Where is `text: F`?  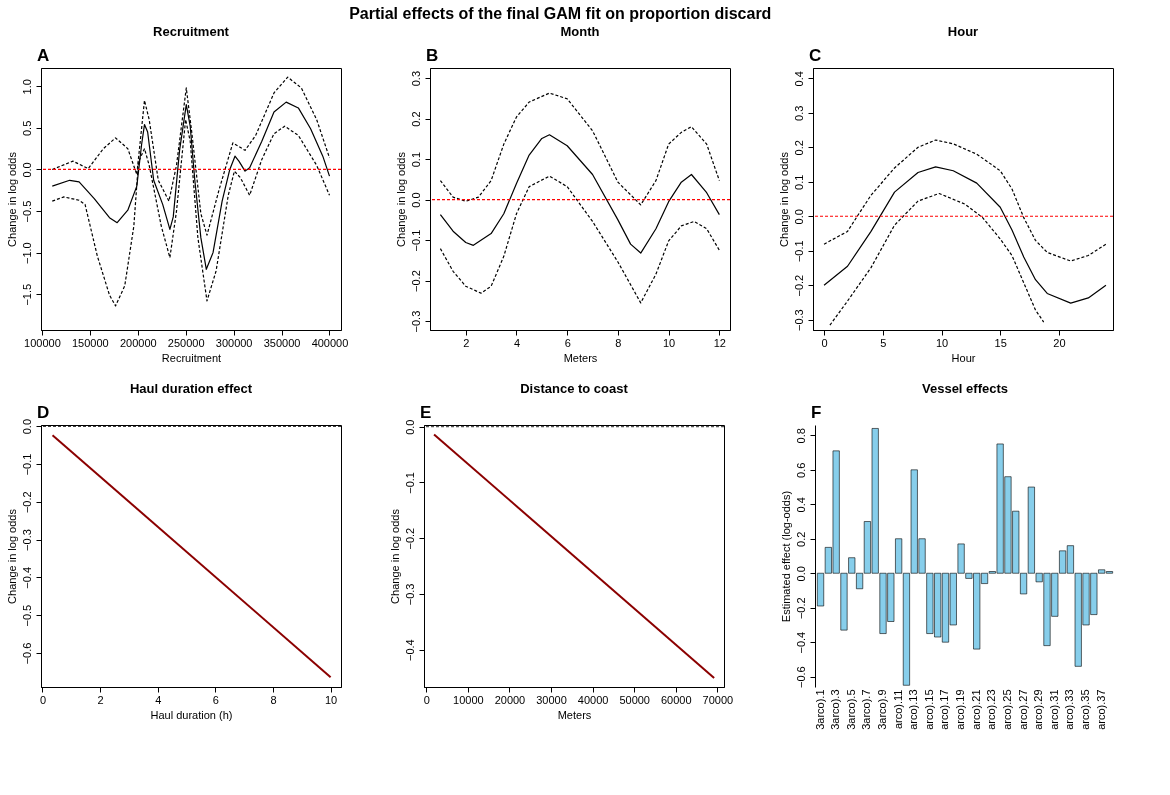
text: F is located at coordinates (816, 412).